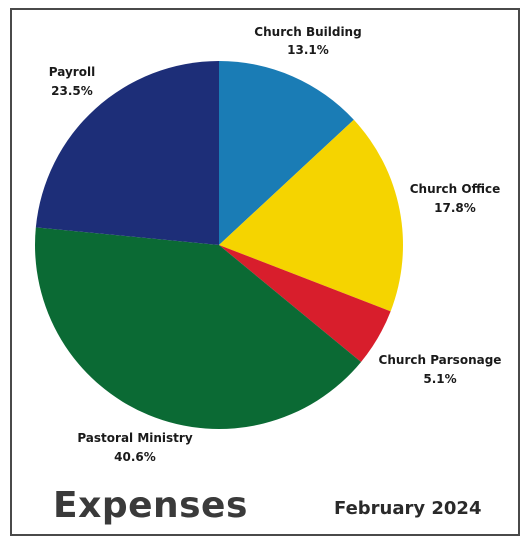  What do you see at coordinates (135, 457) in the screenshot?
I see `slice-value-pastoral-ministry: 40.6%` at bounding box center [135, 457].